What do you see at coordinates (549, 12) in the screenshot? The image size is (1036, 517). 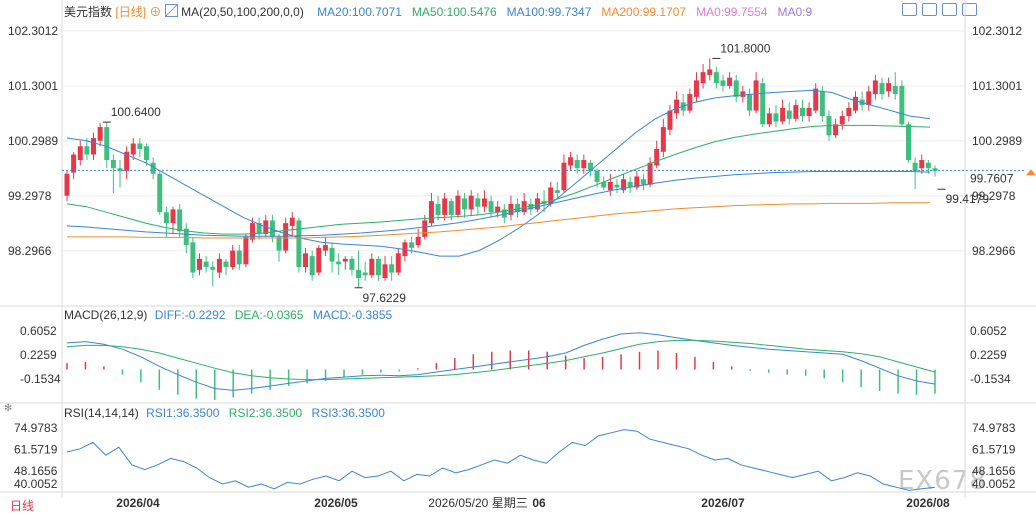 I see `ma-value-2: MA100:99.7347` at bounding box center [549, 12].